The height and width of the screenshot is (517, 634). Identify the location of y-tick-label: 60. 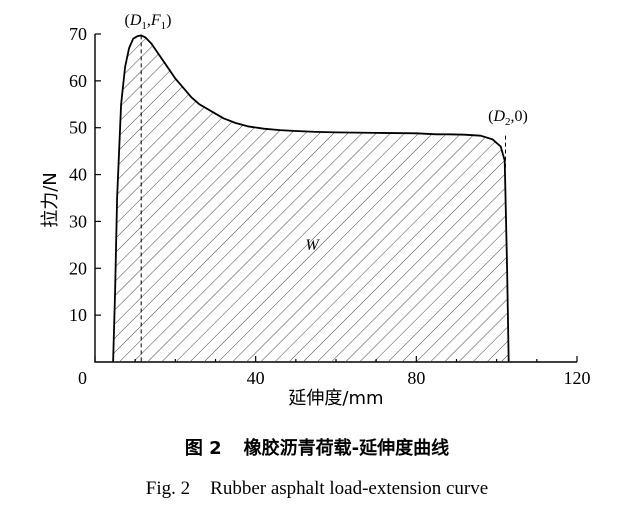
(78, 81).